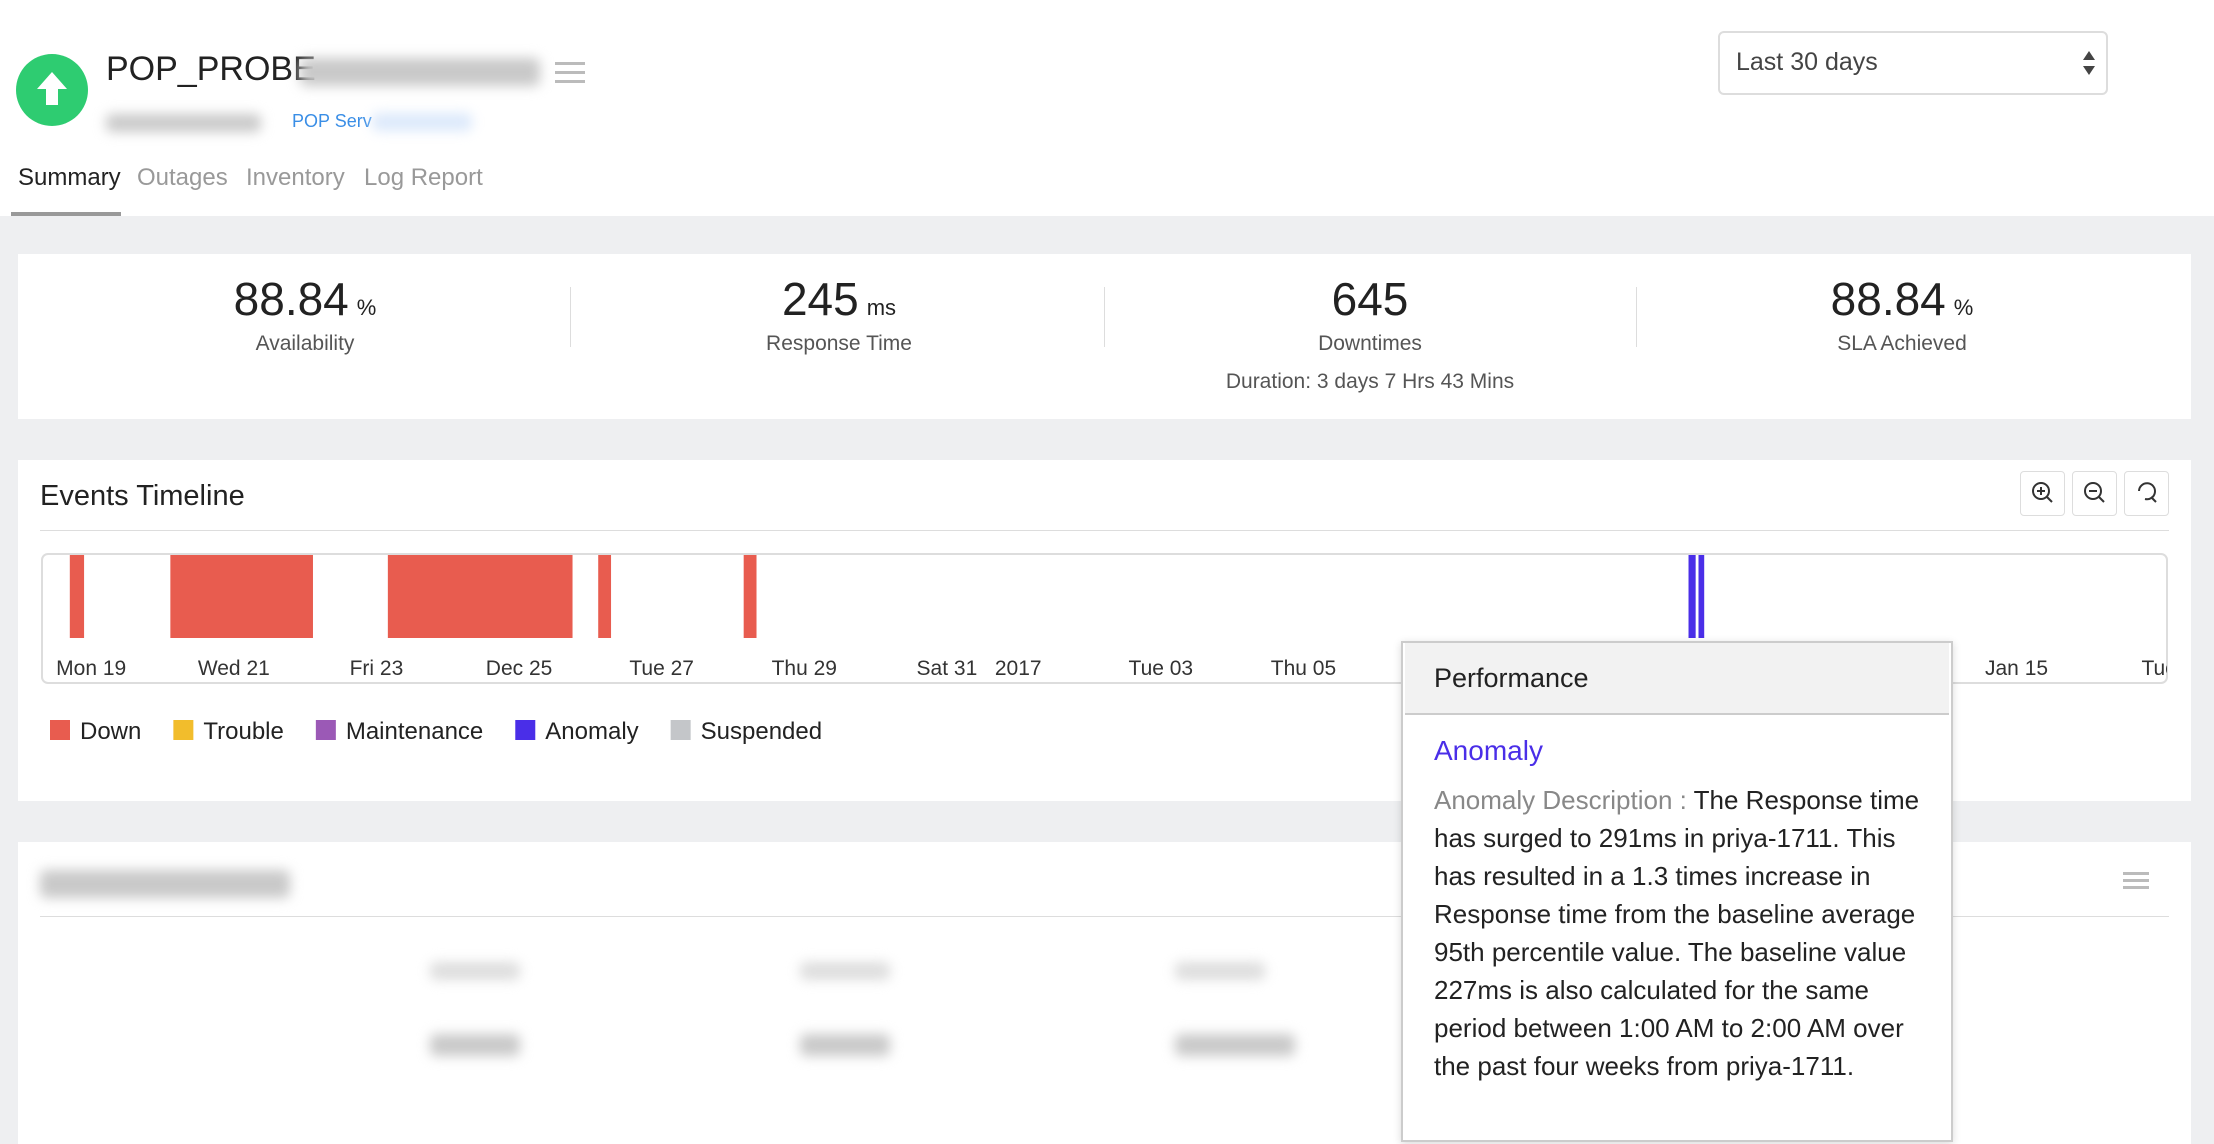  Describe the element at coordinates (234, 668) in the screenshot. I see `x-tick-label: Wed 21` at that location.